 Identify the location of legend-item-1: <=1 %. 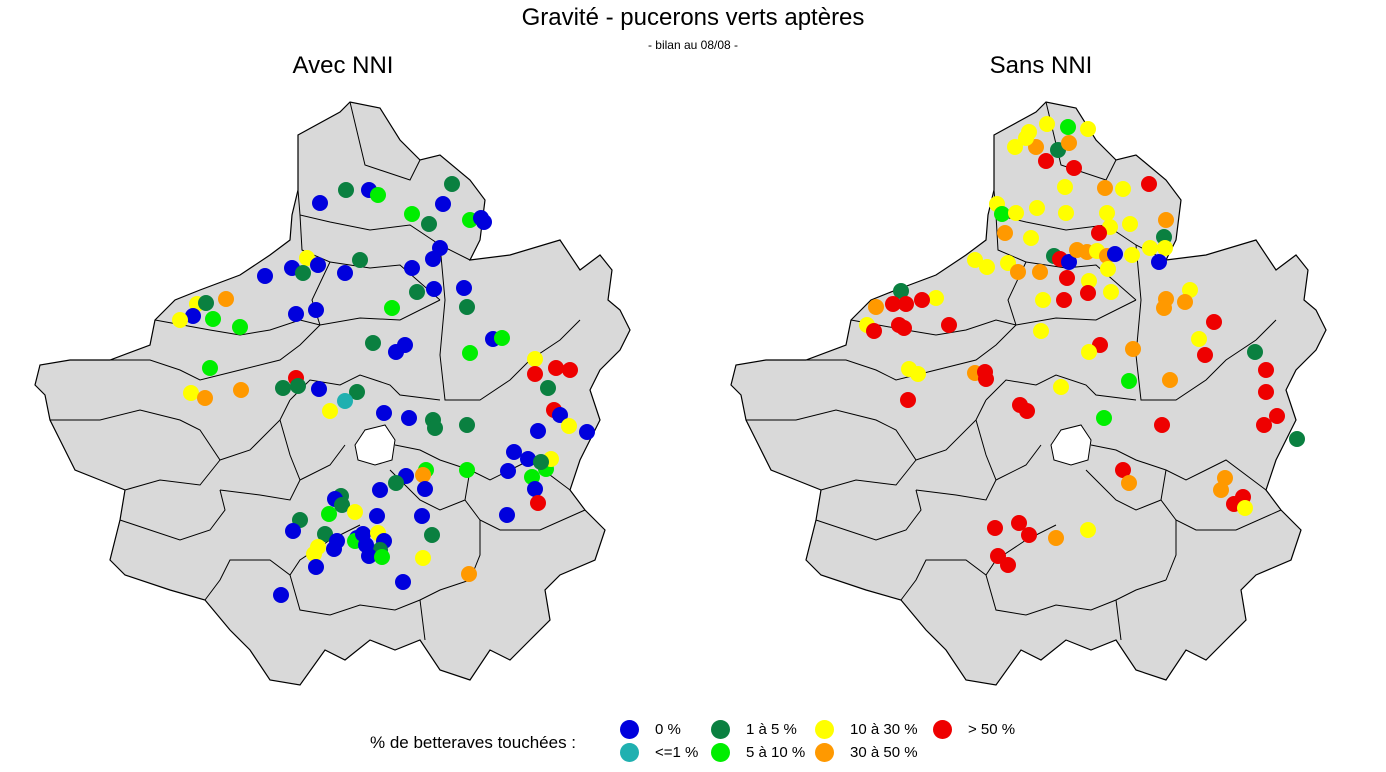
(659, 752).